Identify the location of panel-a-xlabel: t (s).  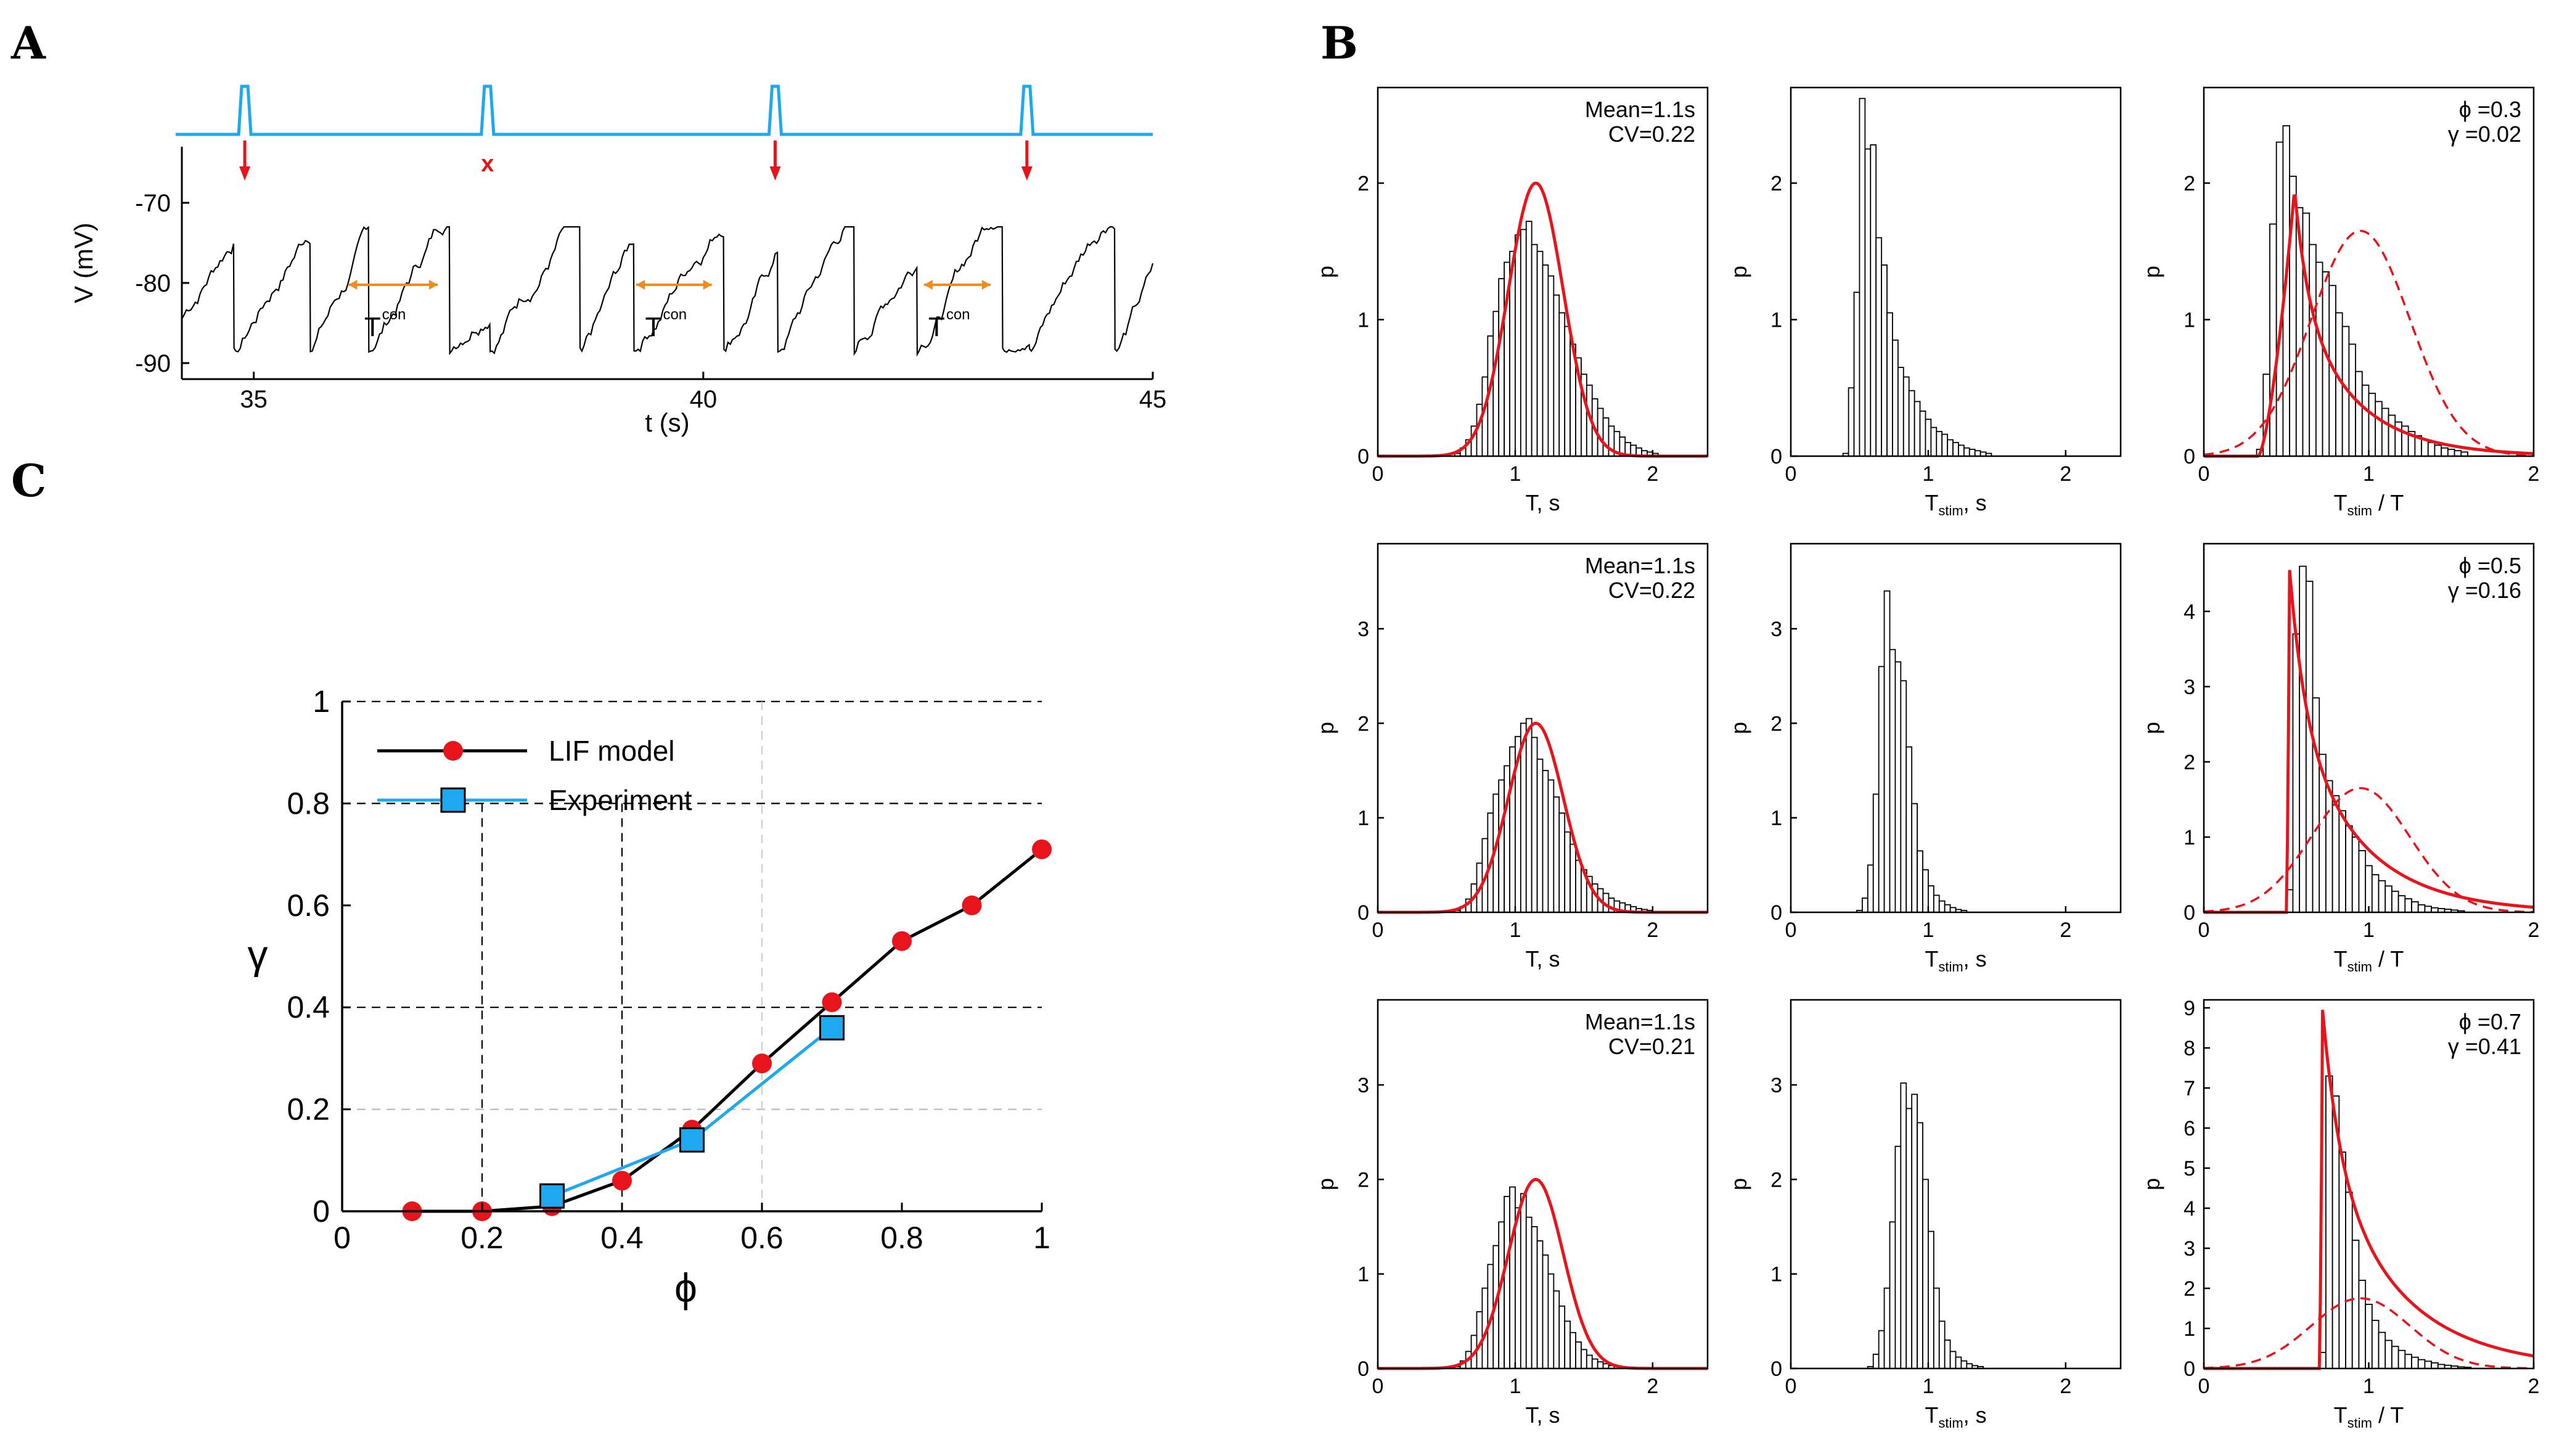
(667, 422).